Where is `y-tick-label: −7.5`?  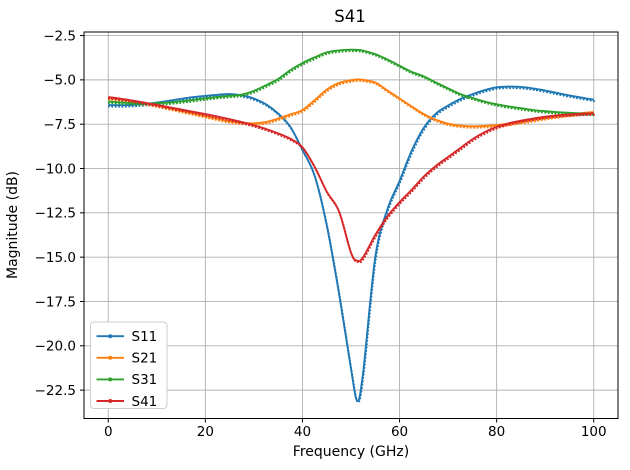
y-tick-label: −7.5 is located at coordinates (59, 125).